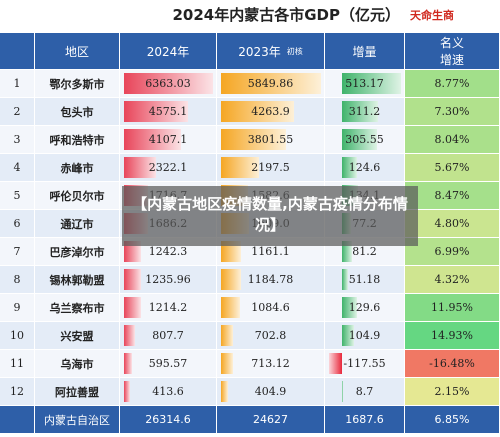 This screenshot has height=437, width=500. Describe the element at coordinates (77, 420) in the screenshot. I see `total-cell: 内蒙古自治区` at that location.